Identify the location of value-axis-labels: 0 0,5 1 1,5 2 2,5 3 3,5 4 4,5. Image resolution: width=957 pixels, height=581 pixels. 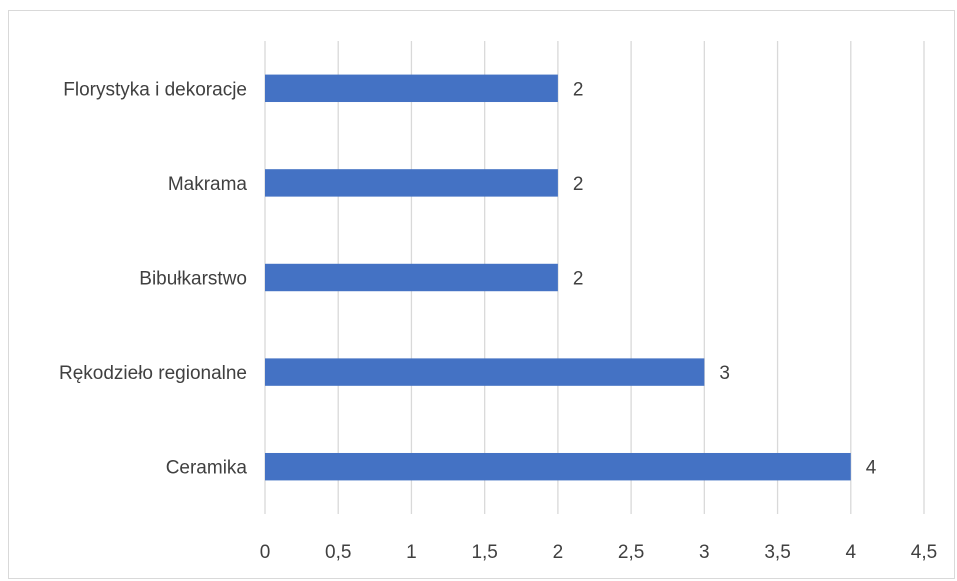
(599, 552).